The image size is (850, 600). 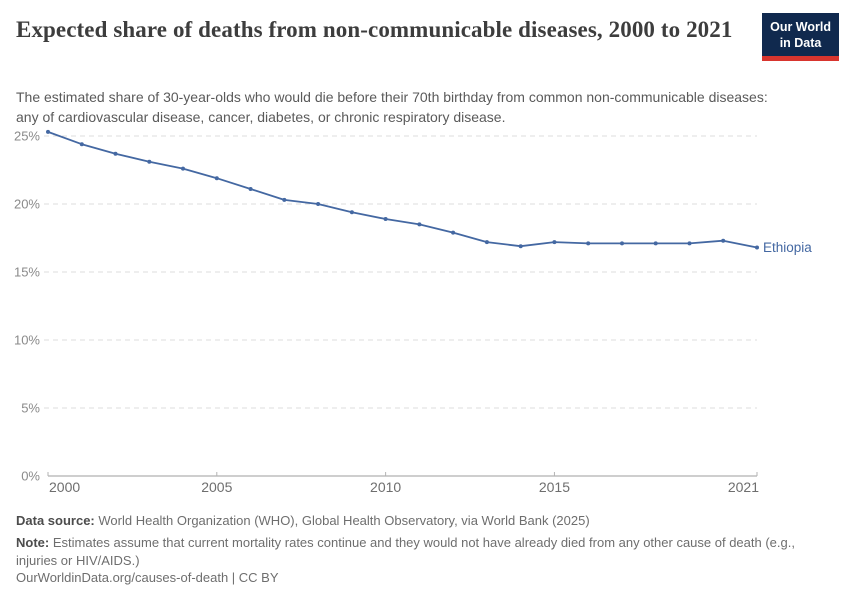 What do you see at coordinates (27, 204) in the screenshot?
I see `y-tick-label: 20%` at bounding box center [27, 204].